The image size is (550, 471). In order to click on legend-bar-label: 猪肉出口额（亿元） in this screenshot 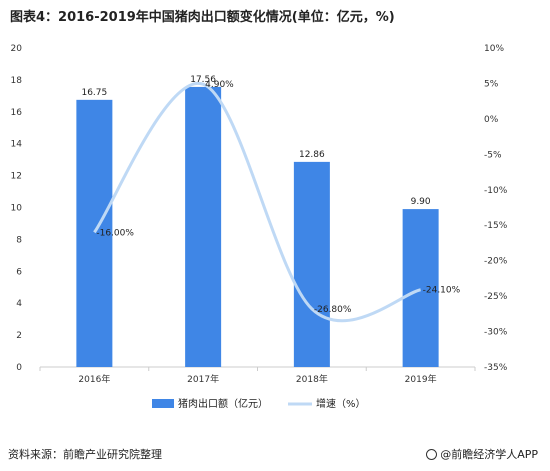, I will do `click(223, 403)`.